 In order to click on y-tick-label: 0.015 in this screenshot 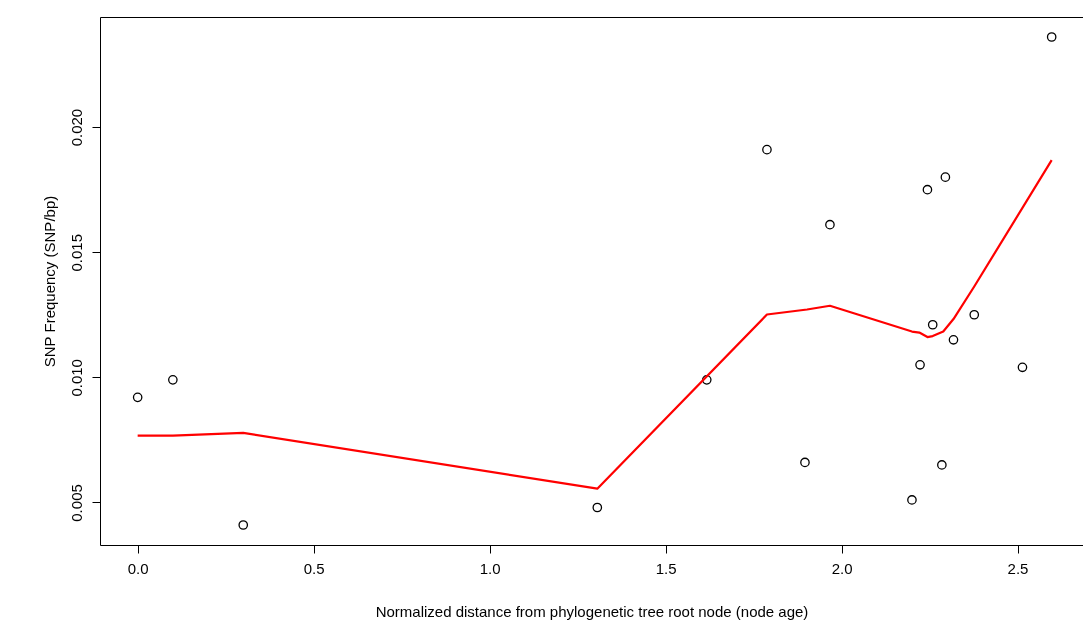, I will do `click(76, 252)`.